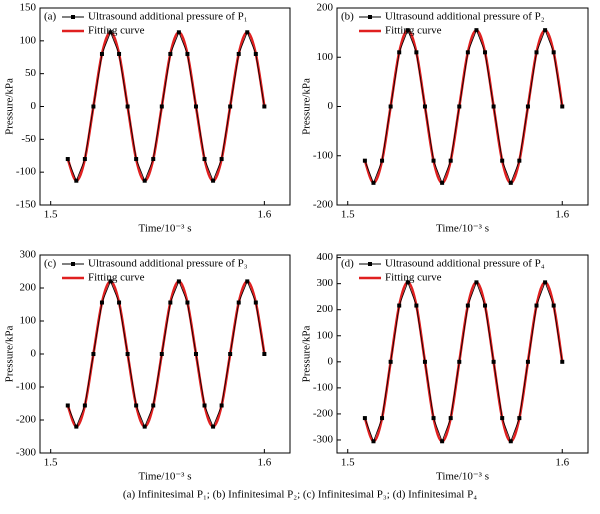 Image resolution: width=600 pixels, height=514 pixels. Describe the element at coordinates (50, 17) in the screenshot. I see `panel-label: (a)` at that location.